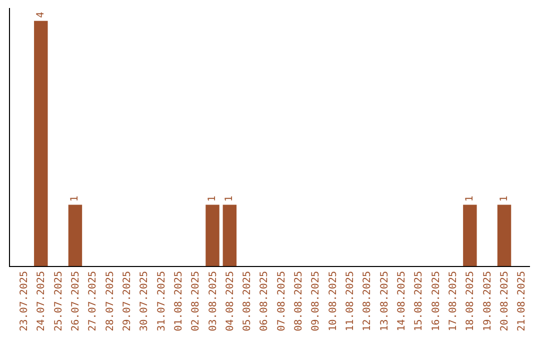 Image resolution: width=540 pixels, height=340 pixels. Describe the element at coordinates (230, 301) in the screenshot. I see `x-tick-label: 04.08.2025` at that location.